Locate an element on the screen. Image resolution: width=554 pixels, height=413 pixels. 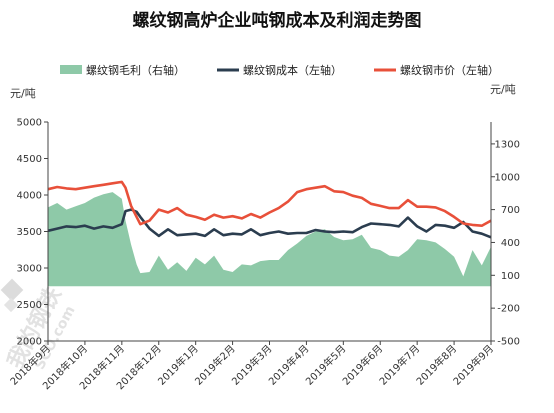
left-tick-label: 2000 is located at coordinates (29, 342).